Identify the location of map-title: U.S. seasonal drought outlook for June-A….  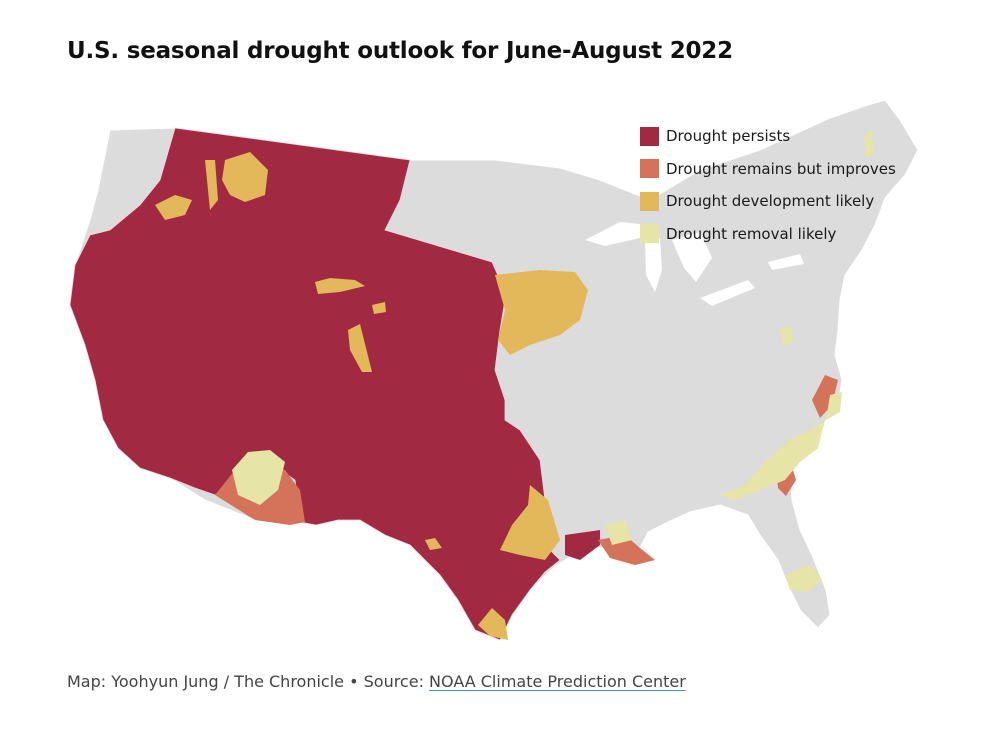
(400, 51).